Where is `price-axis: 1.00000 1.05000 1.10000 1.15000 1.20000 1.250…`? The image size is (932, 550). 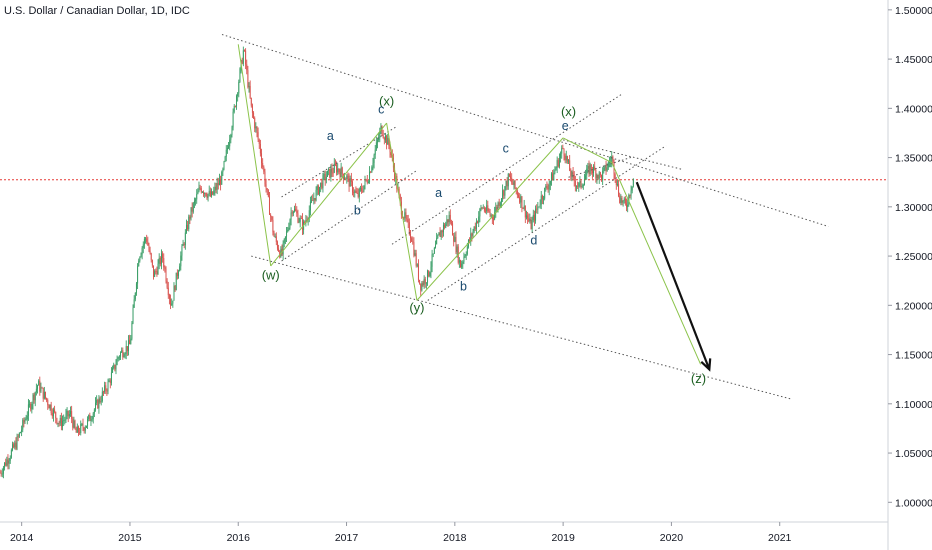
price-axis: 1.00000 1.05000 1.10000 1.15000 1.20000 1.250… is located at coordinates (910, 257).